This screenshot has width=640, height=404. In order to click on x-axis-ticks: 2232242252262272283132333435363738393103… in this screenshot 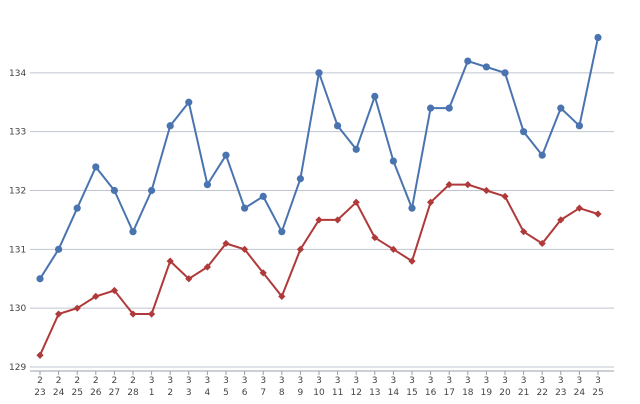, I will do `click(319, 384)`.